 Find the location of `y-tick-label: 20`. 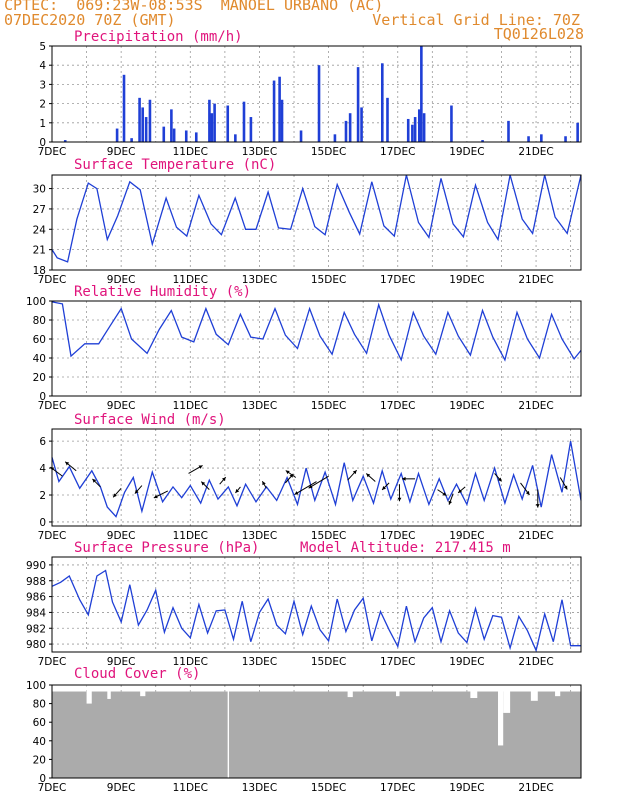

y-tick-label: 20 is located at coordinates (39, 760).